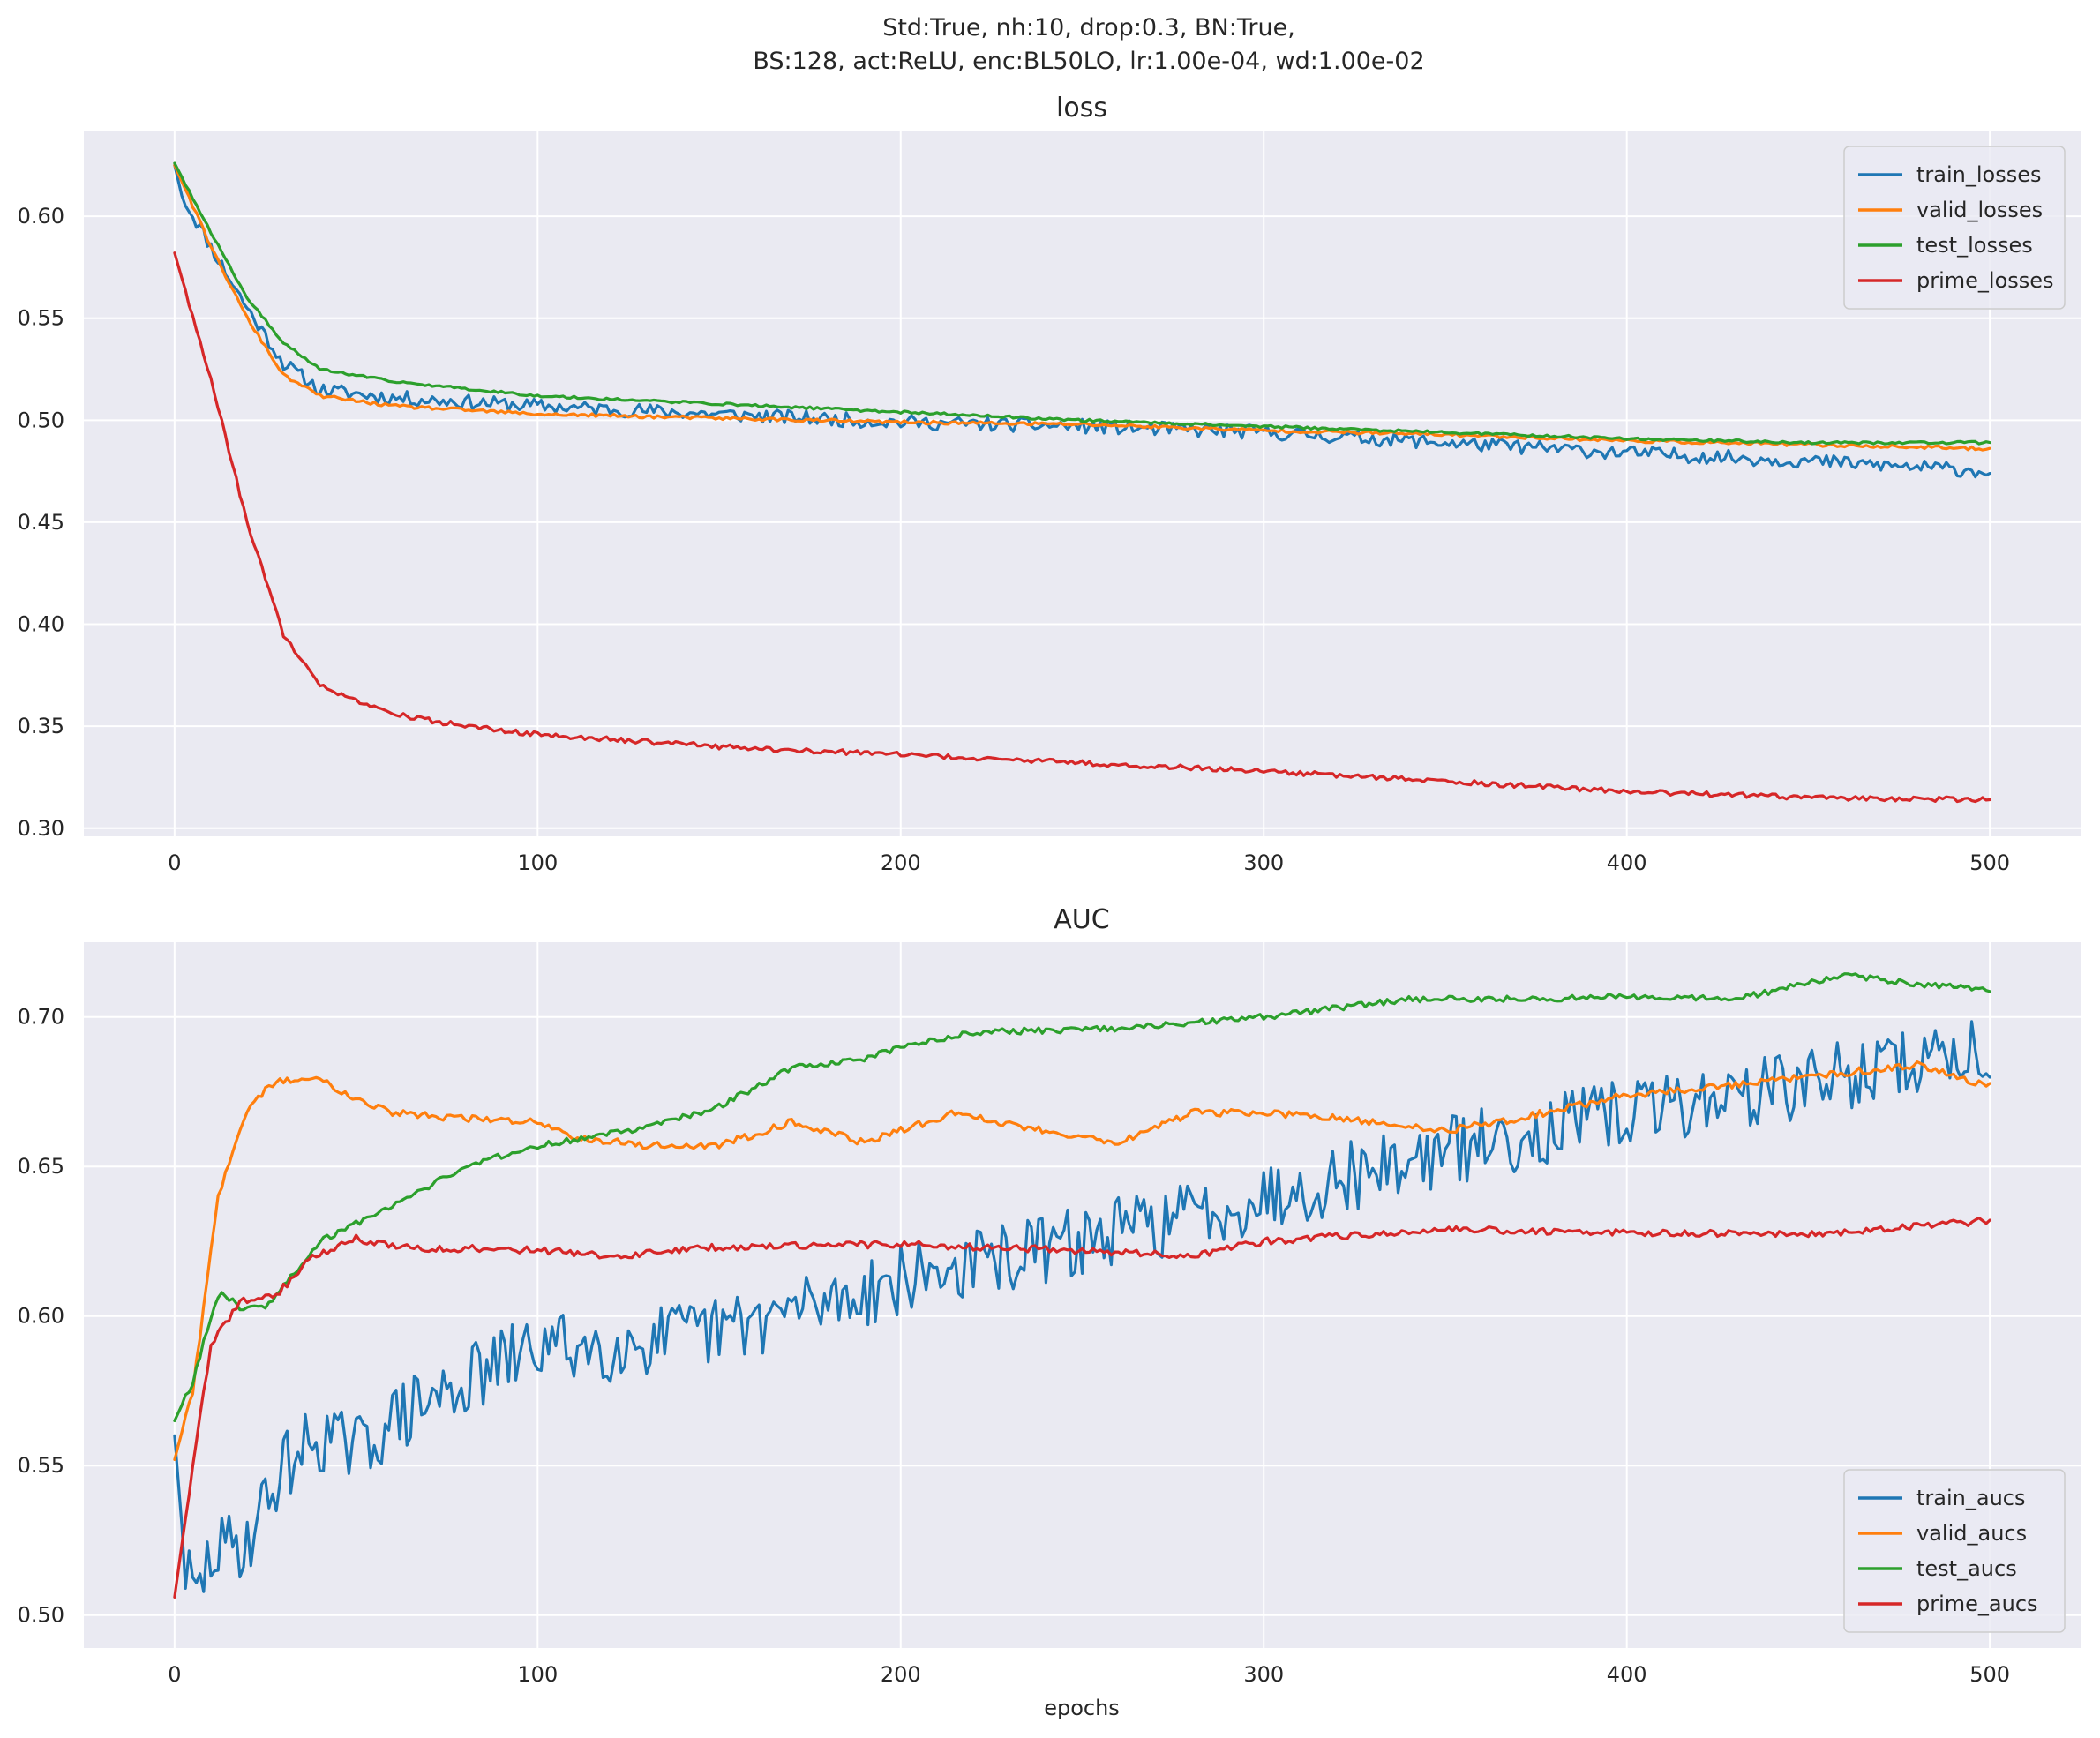 This screenshot has width=2100, height=1738. I want to click on legend-entry: valid_aucs, so click(1971, 1533).